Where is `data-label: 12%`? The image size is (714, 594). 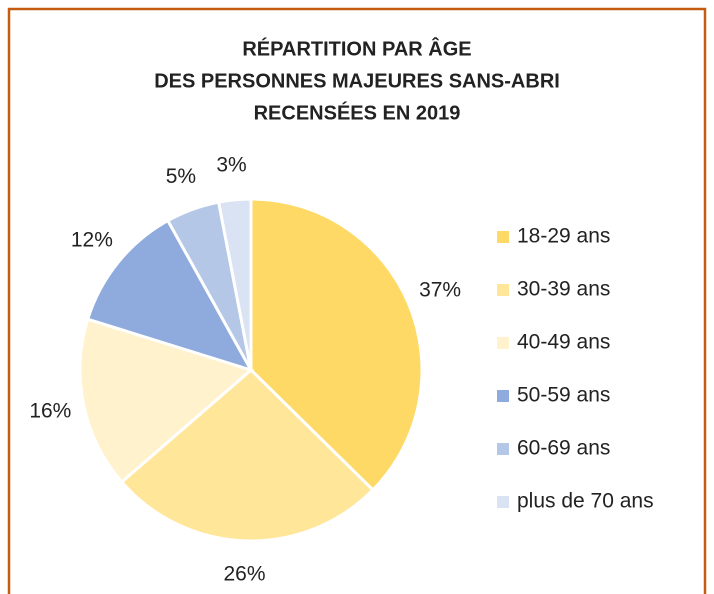 data-label: 12% is located at coordinates (92, 239).